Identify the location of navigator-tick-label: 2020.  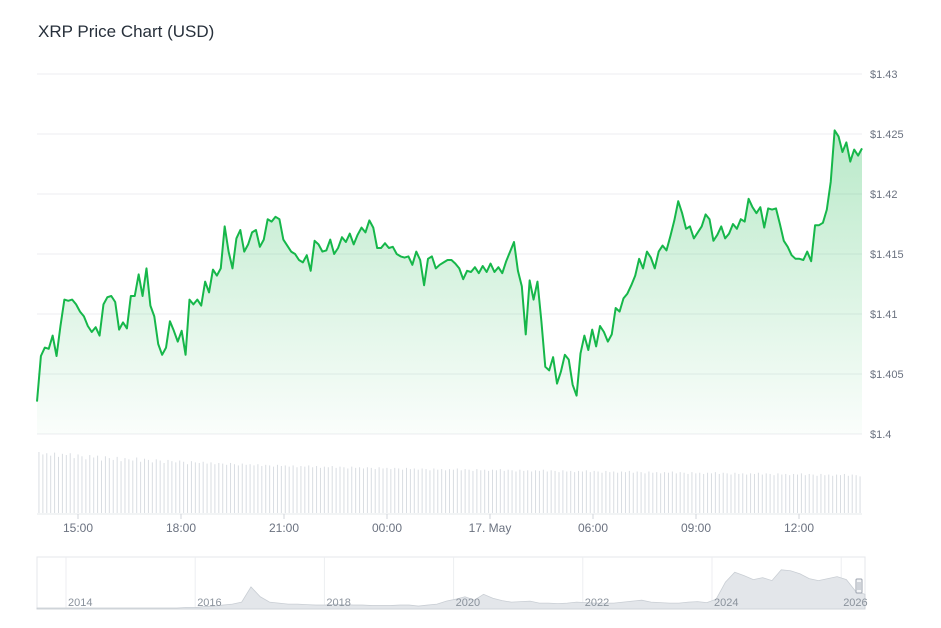
(468, 603).